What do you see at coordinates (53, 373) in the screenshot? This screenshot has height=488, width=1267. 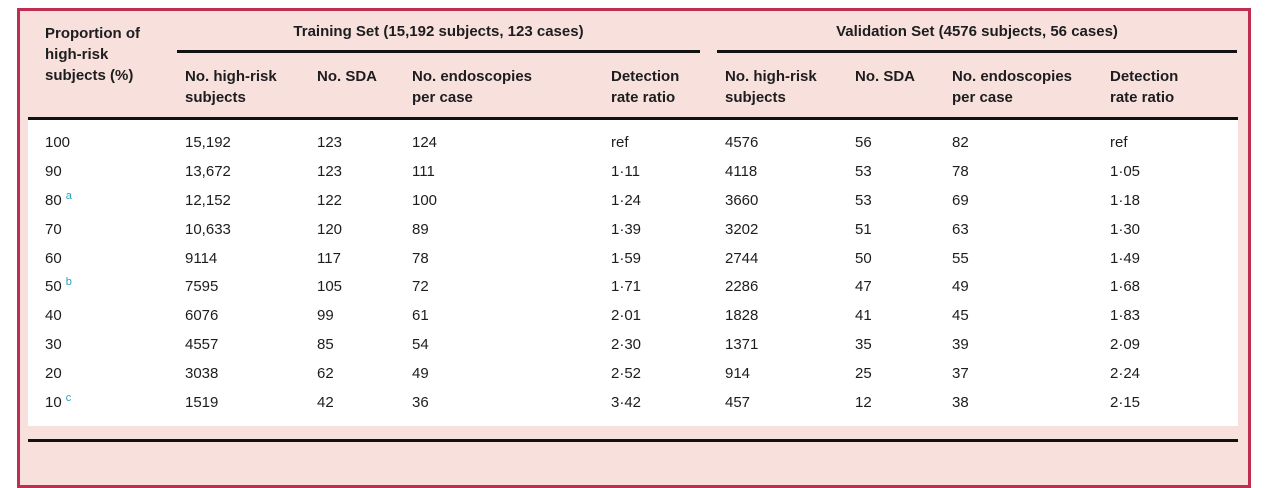 I see `proportion-value: 20` at bounding box center [53, 373].